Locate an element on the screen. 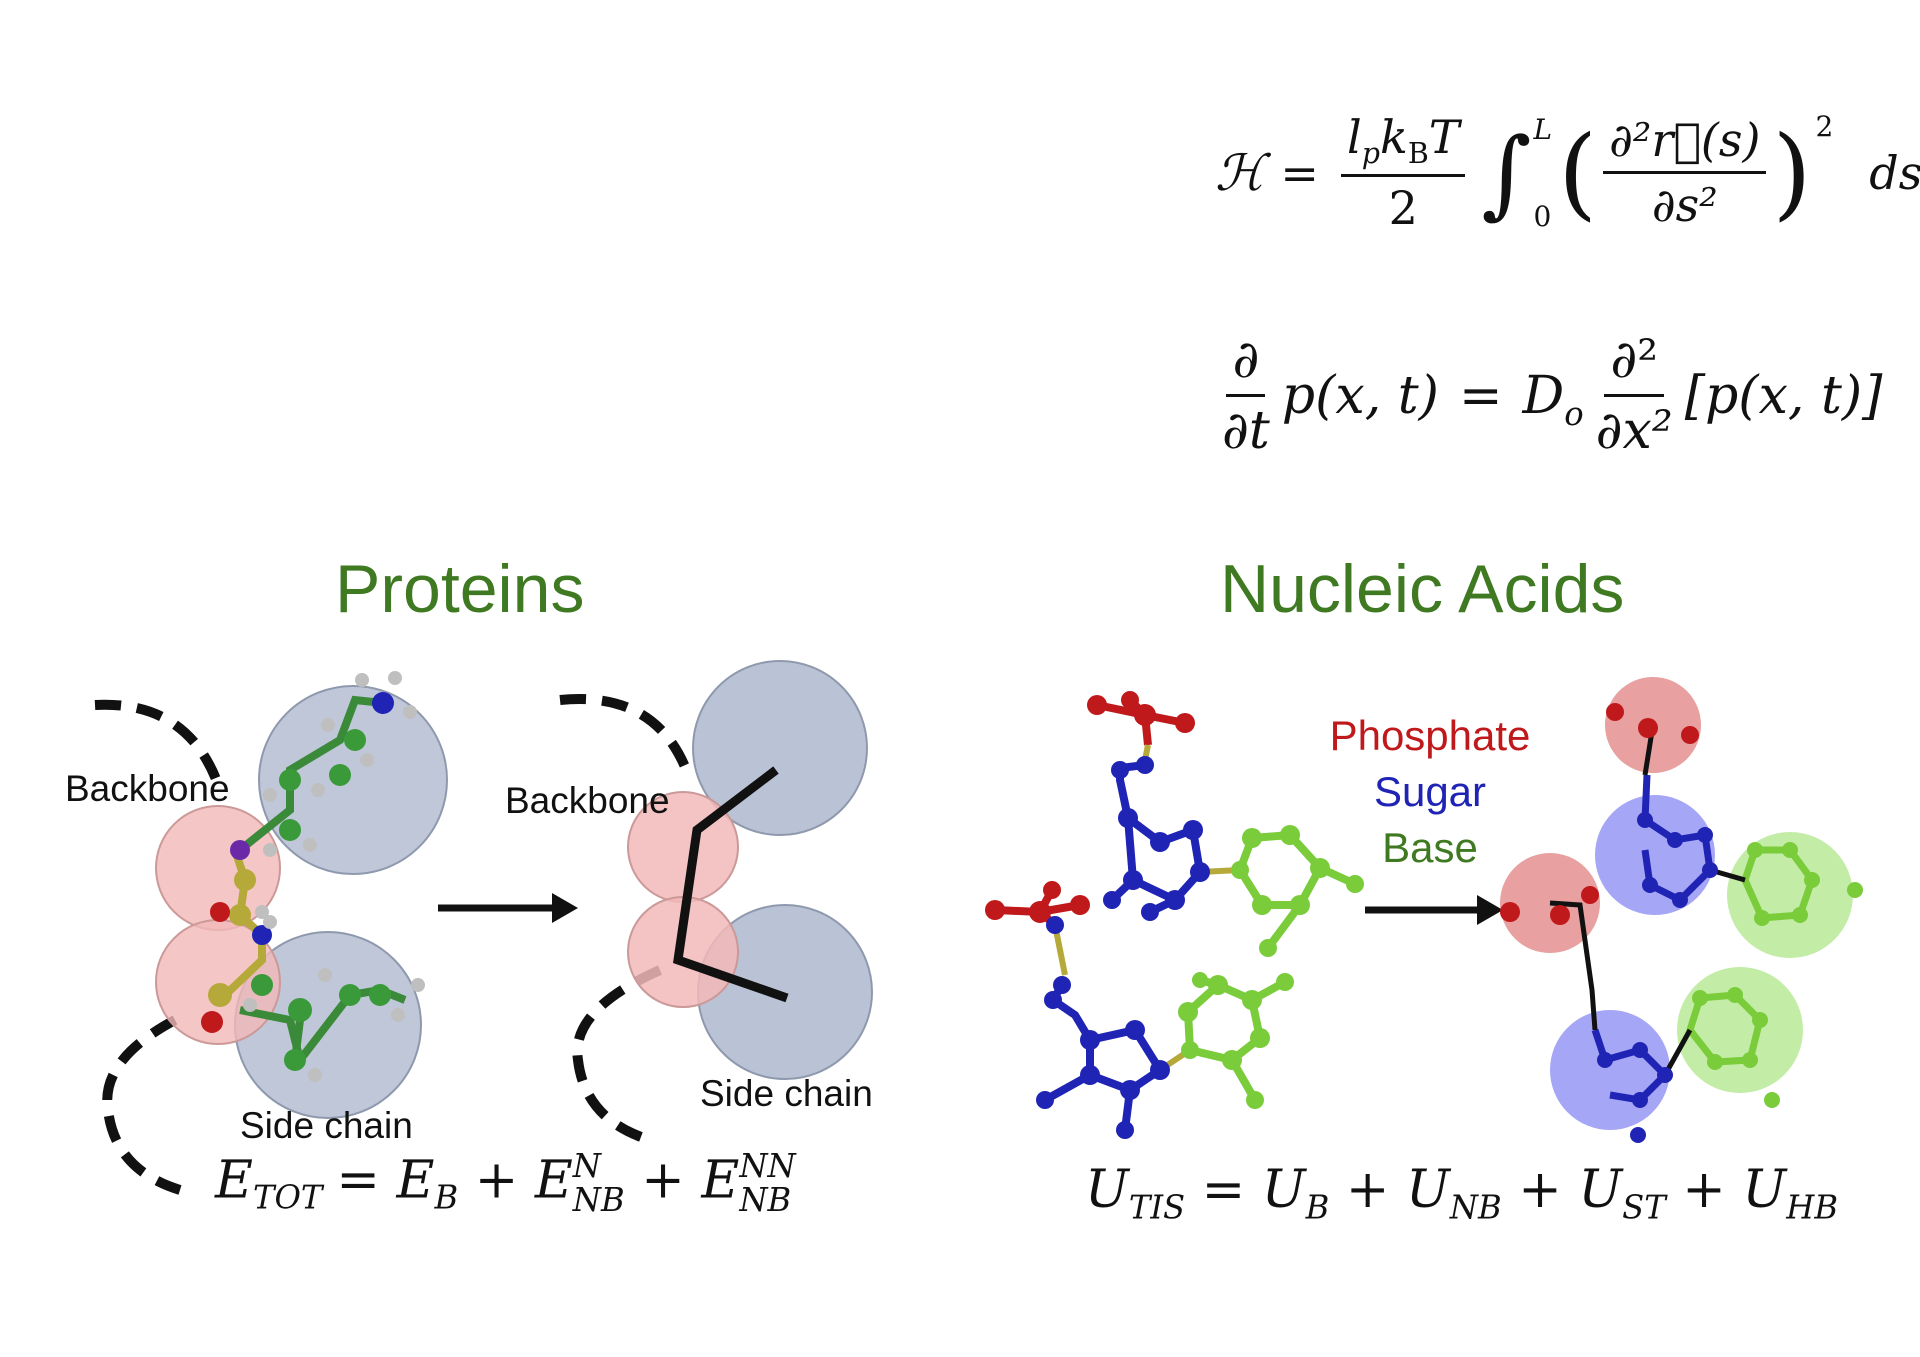 The width and height of the screenshot is (1920, 1357). e-total-symbol: E is located at coordinates (234, 1180).